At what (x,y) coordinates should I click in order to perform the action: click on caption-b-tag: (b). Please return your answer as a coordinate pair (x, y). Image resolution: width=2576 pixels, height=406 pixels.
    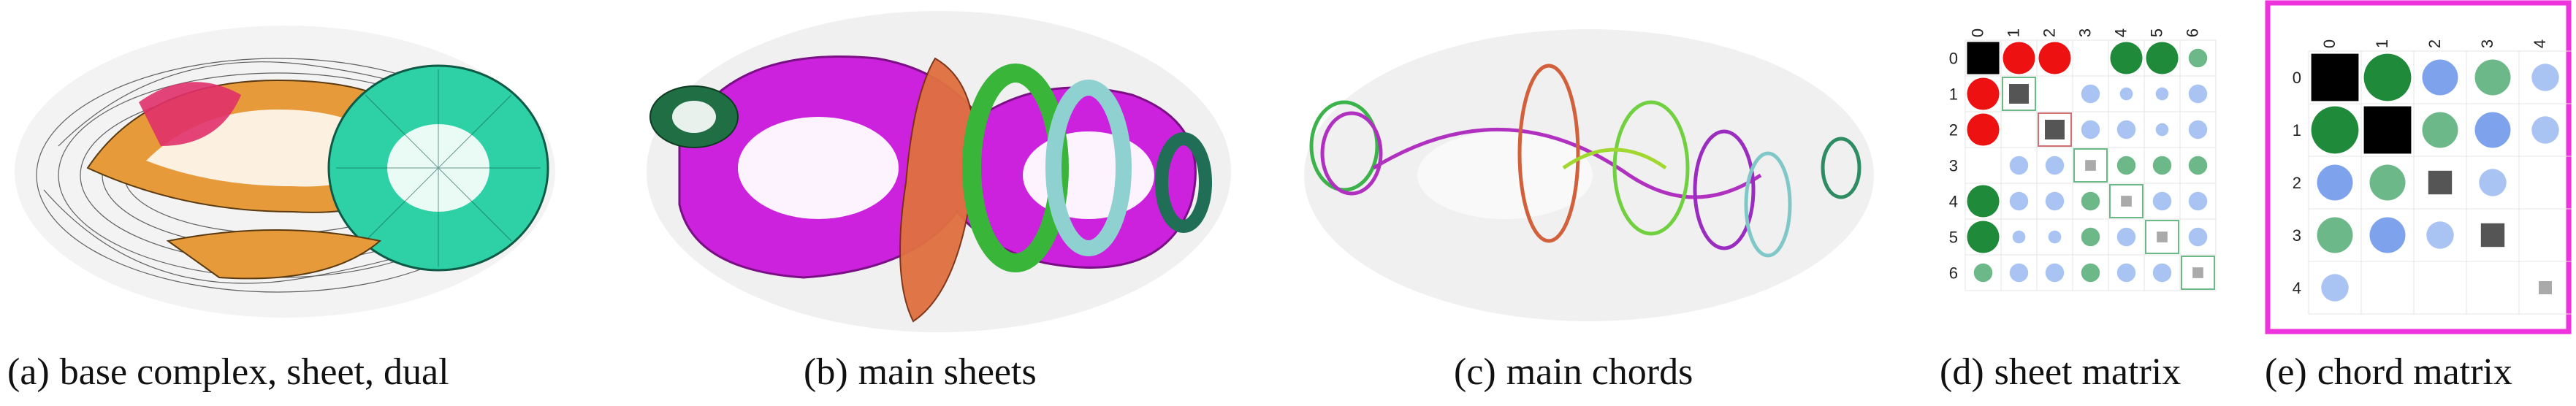
    Looking at the image, I should click on (826, 372).